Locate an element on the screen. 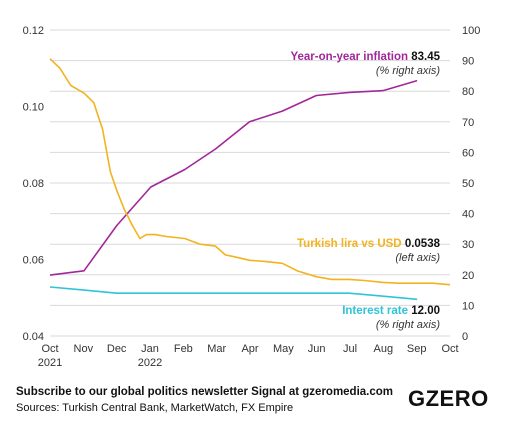  x-tick-year: 2021 is located at coordinates (50, 363).